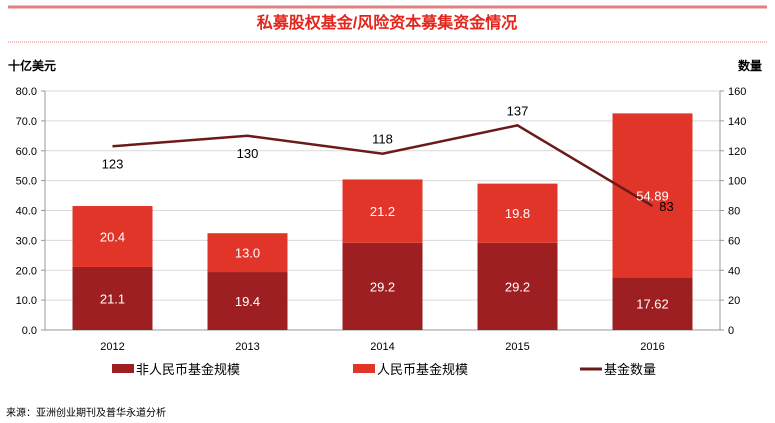 The width and height of the screenshot is (775, 423). Describe the element at coordinates (737, 152) in the screenshot. I see `y2-tick-label: 120` at that location.